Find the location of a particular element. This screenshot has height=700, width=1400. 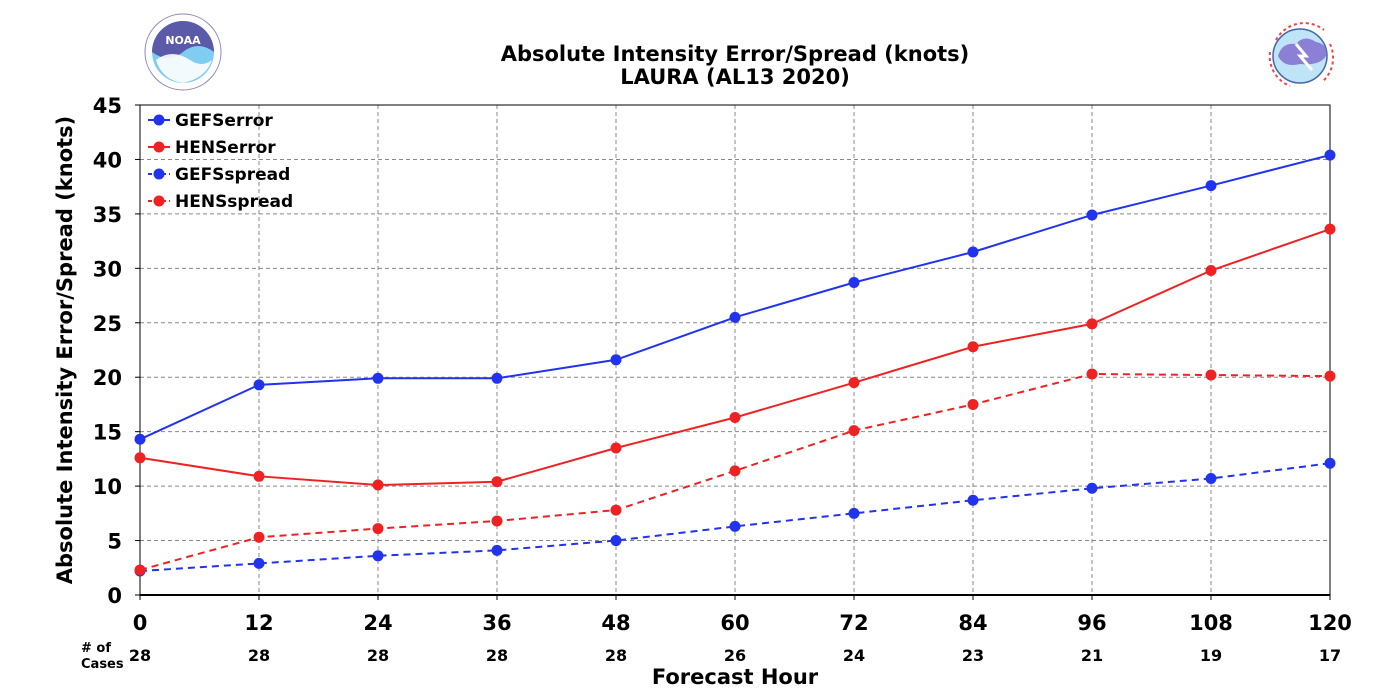

y-tick-label: 45 is located at coordinates (107, 106).